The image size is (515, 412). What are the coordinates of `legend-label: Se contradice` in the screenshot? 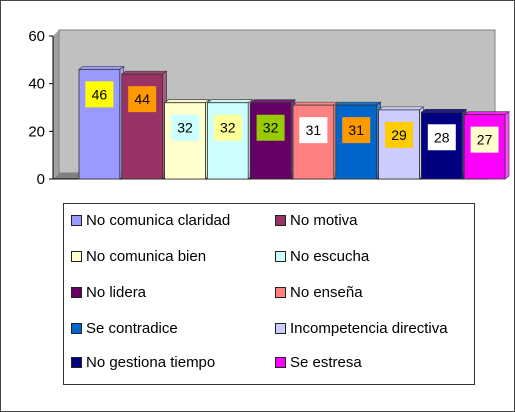 It's located at (132, 328).